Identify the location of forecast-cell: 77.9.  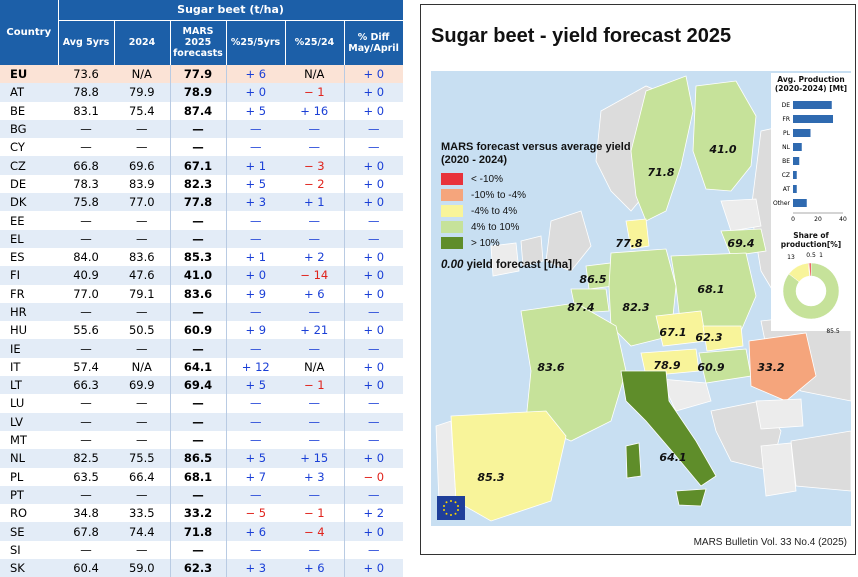
(197, 74).